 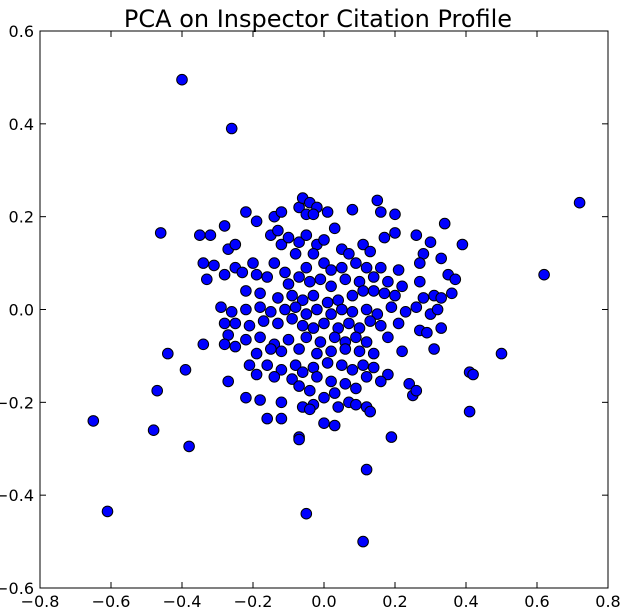 I want to click on x-tick-label: −0.2, so click(x=253, y=601).